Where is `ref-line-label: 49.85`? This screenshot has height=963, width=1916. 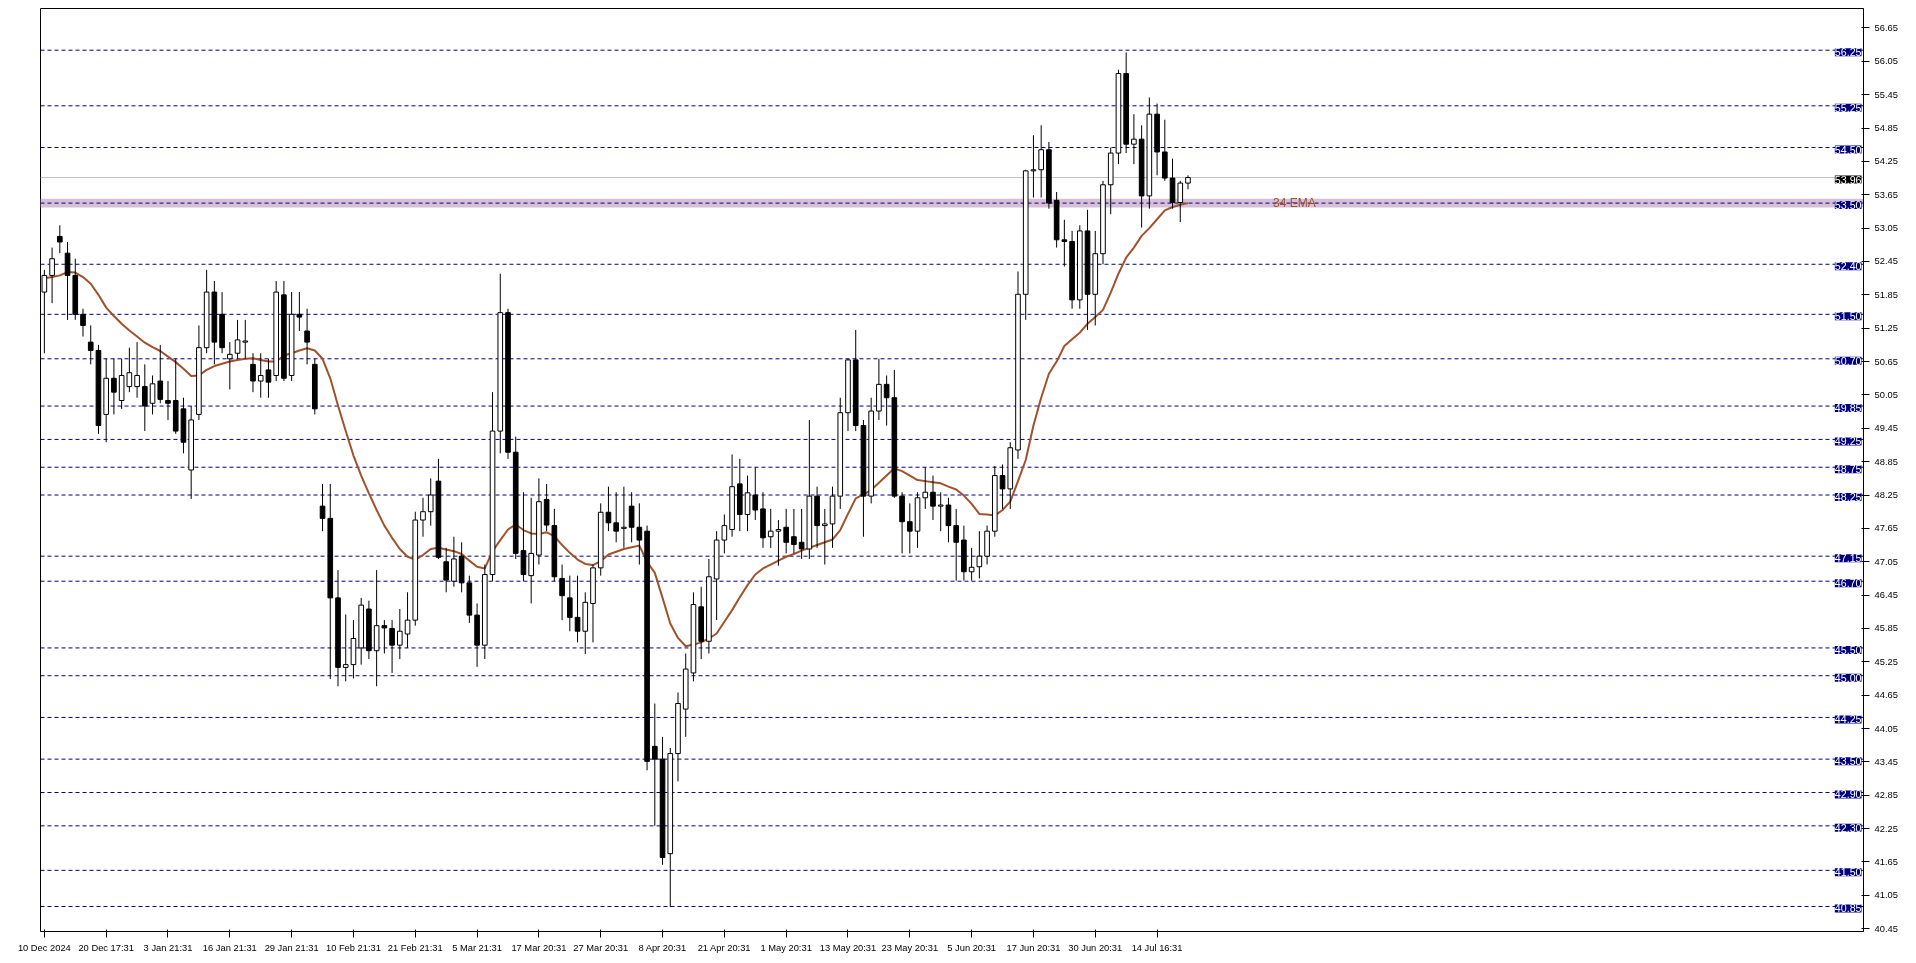
ref-line-label: 49.85 is located at coordinates (1848, 408).